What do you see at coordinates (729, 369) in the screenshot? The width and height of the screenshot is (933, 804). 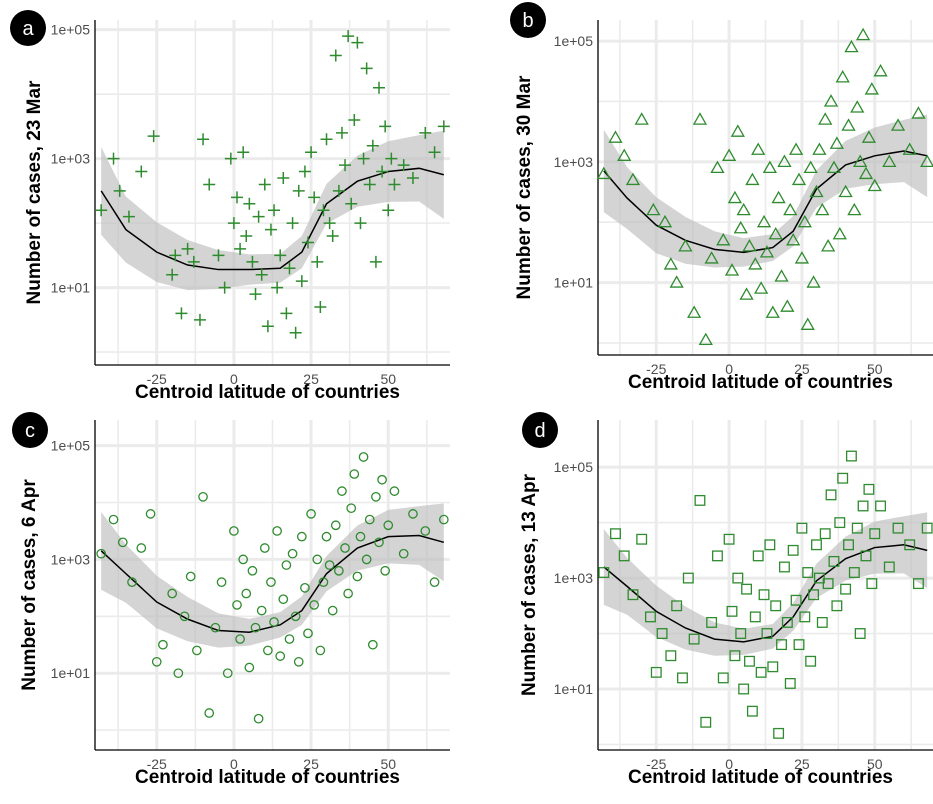 I see `x-tick-label: 0` at bounding box center [729, 369].